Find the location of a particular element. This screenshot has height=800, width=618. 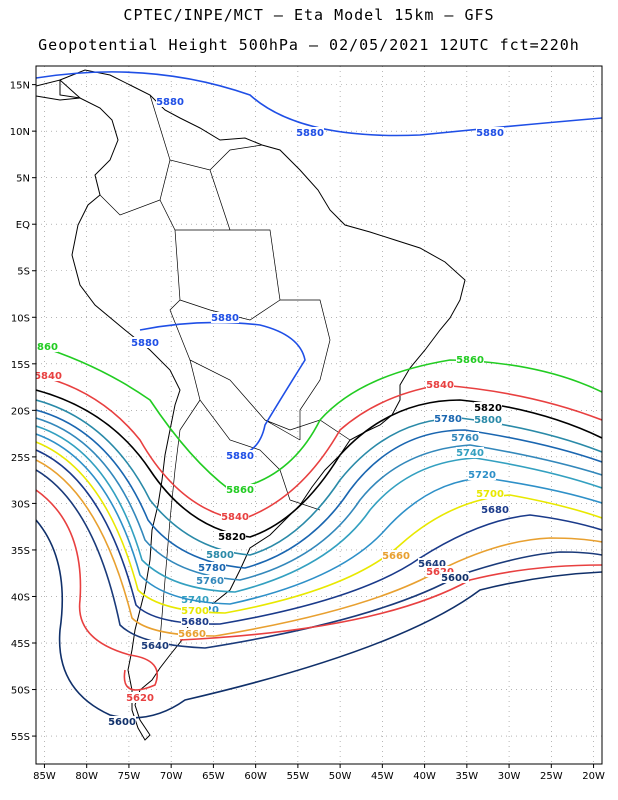

lat-tick-label: 10S is located at coordinates (20, 318).